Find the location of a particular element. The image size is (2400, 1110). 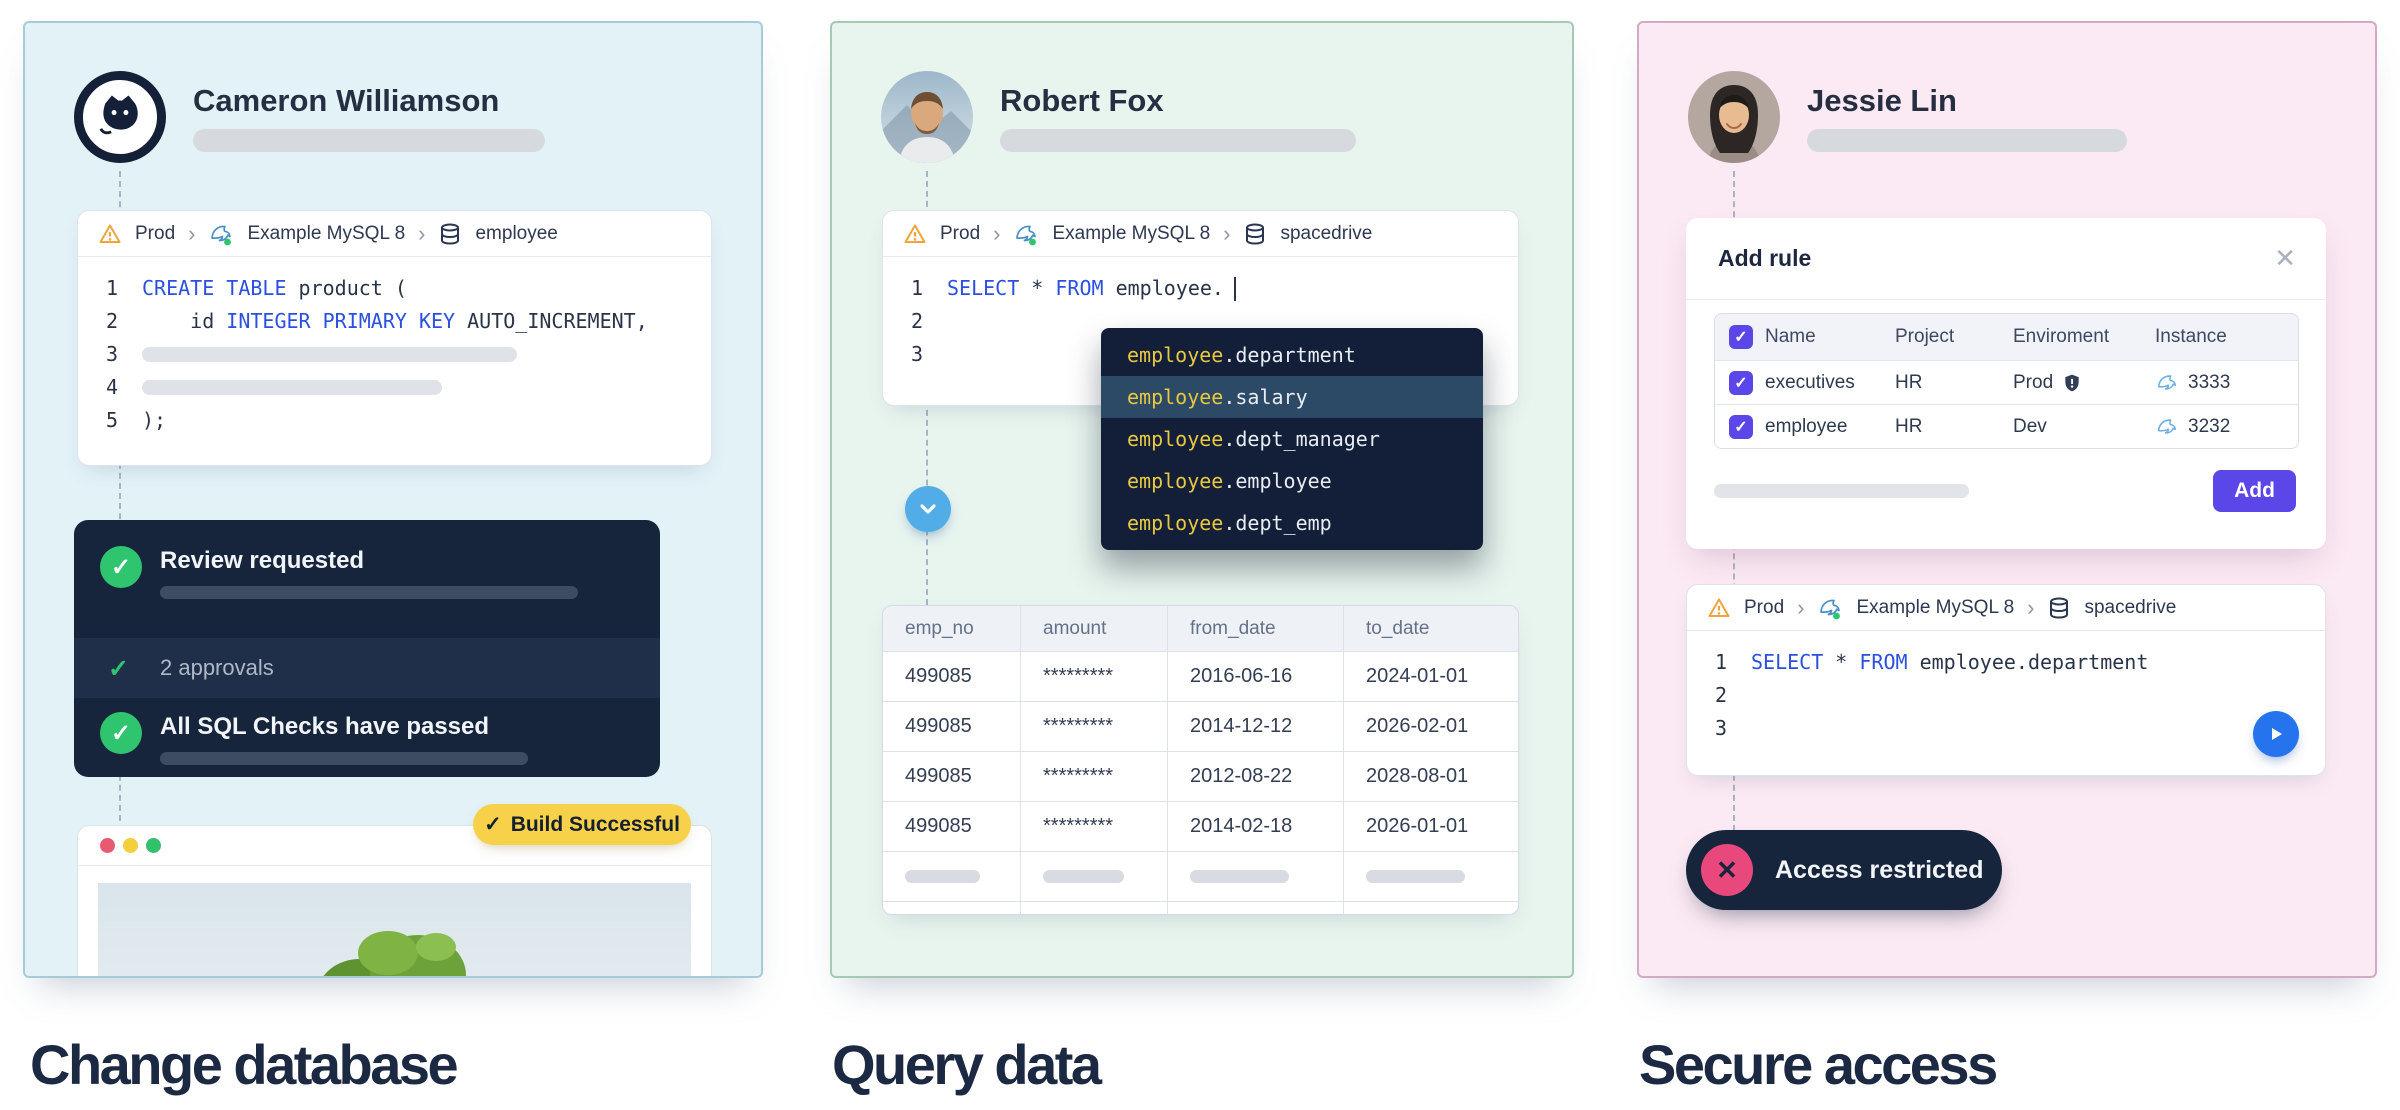

table-cell: ********* is located at coordinates (1094, 677).